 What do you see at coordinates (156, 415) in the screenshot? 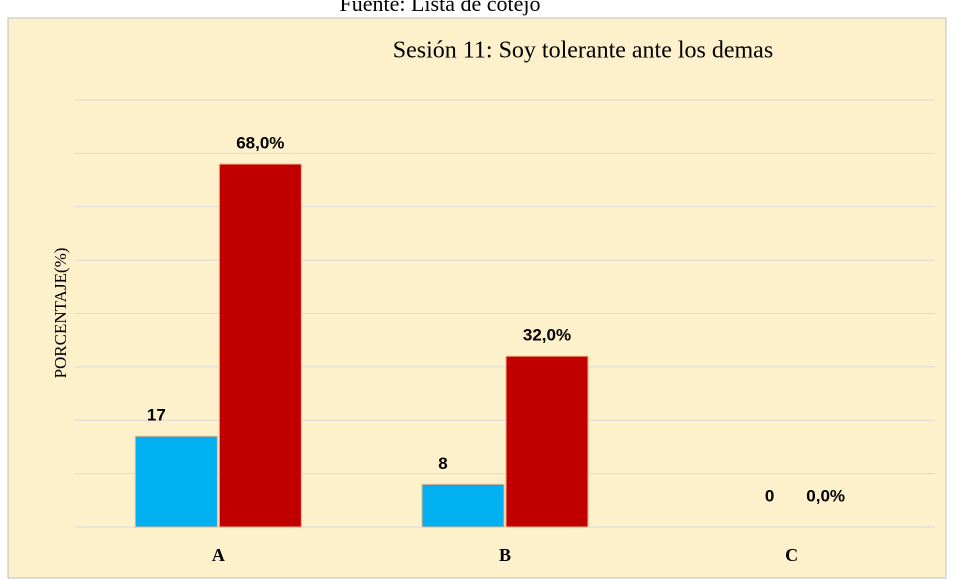
I see `data-label: 17` at bounding box center [156, 415].